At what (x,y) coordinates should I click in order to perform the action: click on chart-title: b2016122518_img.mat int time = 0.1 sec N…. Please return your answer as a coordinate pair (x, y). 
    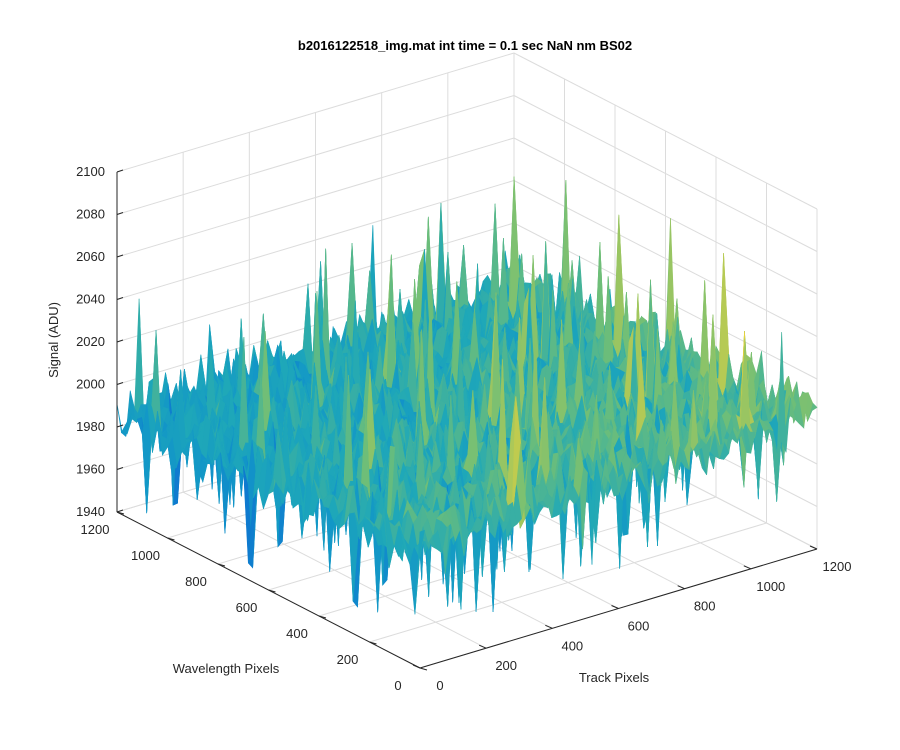
    Looking at the image, I should click on (465, 45).